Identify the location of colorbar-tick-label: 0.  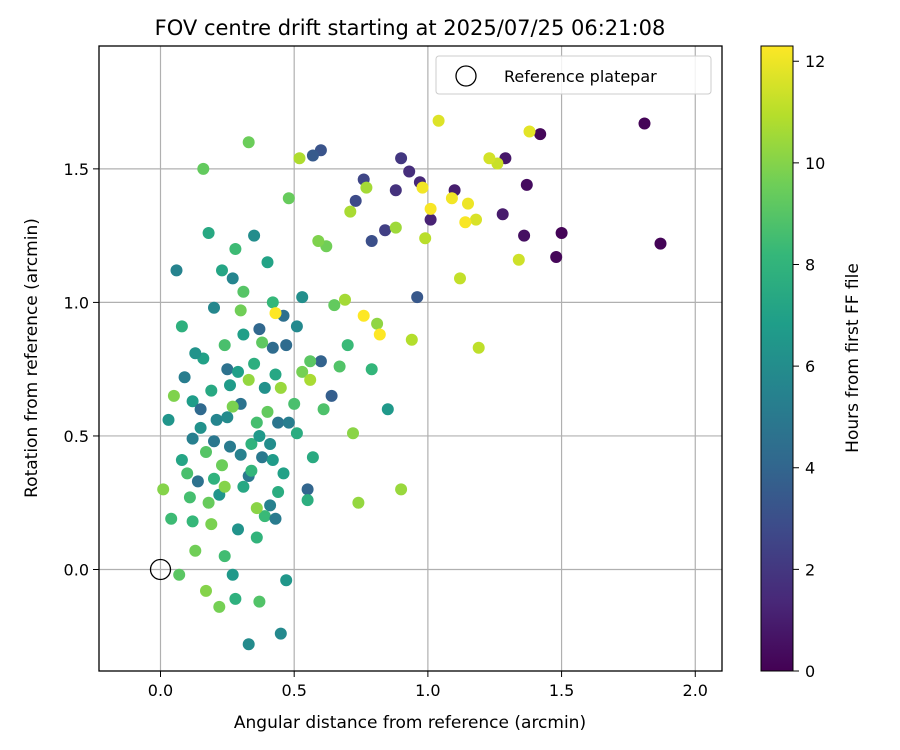
(810, 671).